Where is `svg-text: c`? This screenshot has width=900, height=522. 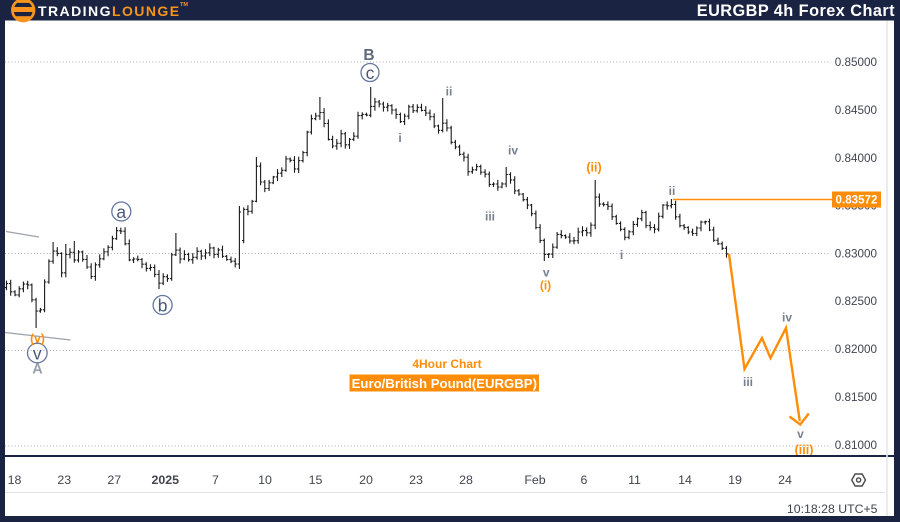
svg-text: c is located at coordinates (370, 73).